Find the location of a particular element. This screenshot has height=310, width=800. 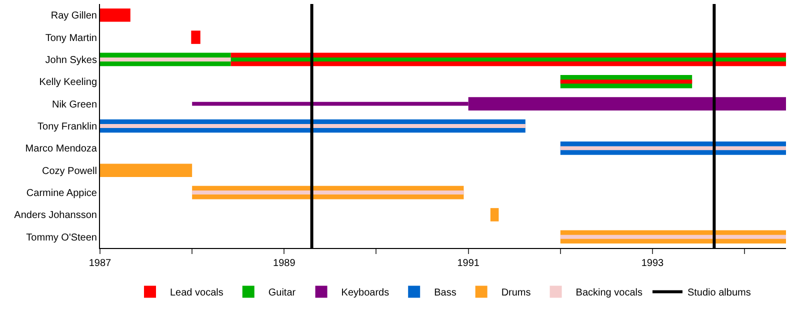

y-tick-label: Tommy O'Steen is located at coordinates (61, 238).